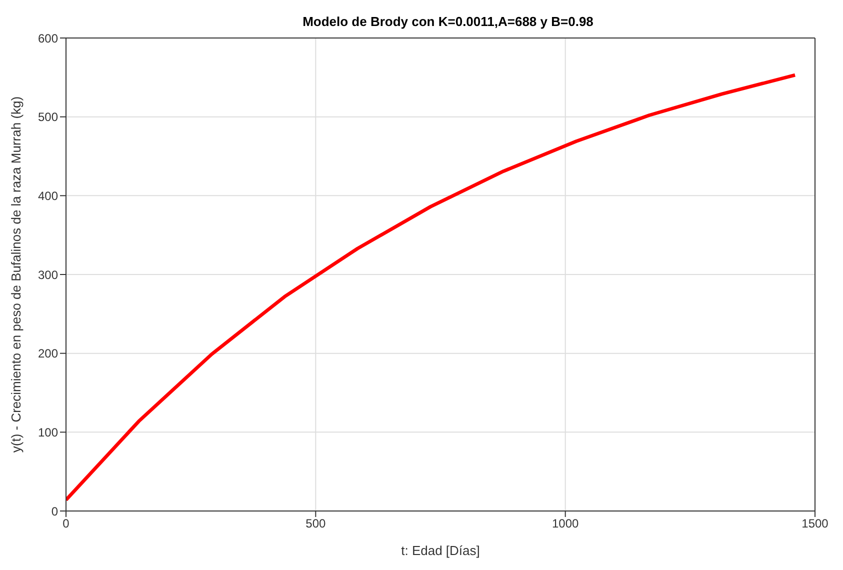 The image size is (843, 570). Describe the element at coordinates (440, 550) in the screenshot. I see `x-axis-title: t: Edad [Días]` at that location.